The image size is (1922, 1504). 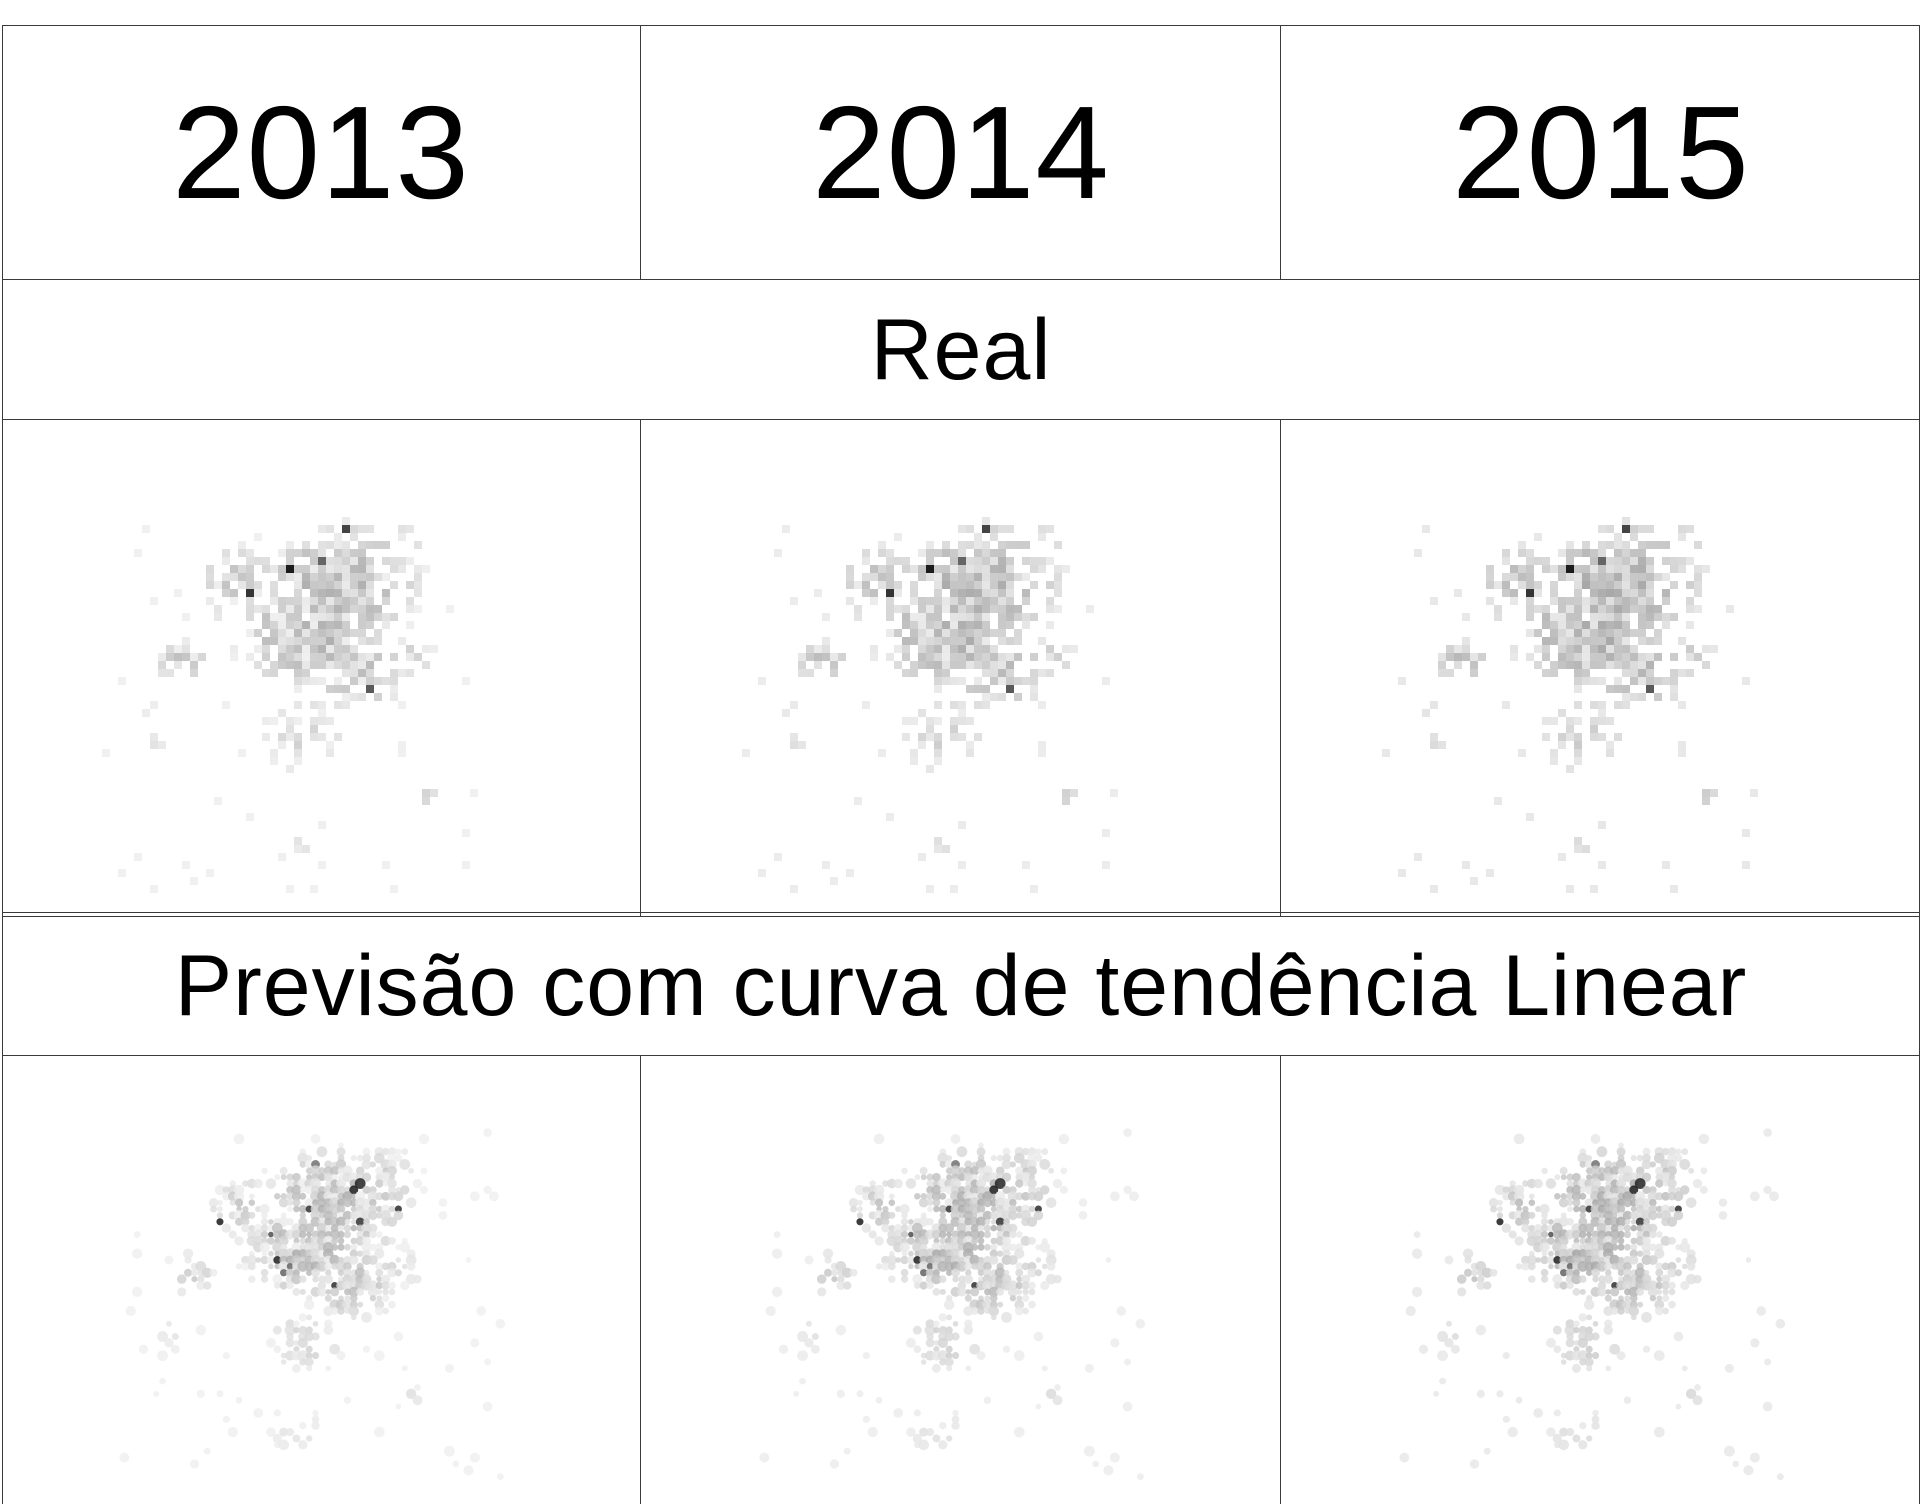 I want to click on map-forecast-2013, so click(x=321, y=1280).